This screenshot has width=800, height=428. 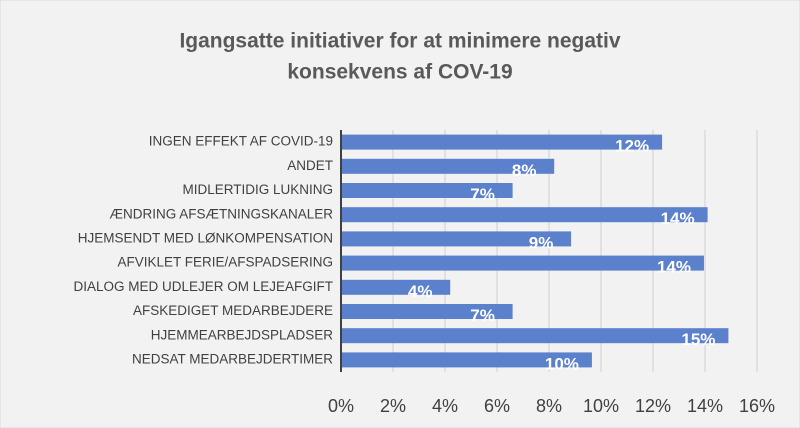 What do you see at coordinates (653, 406) in the screenshot?
I see `x-tick-label: 12%` at bounding box center [653, 406].